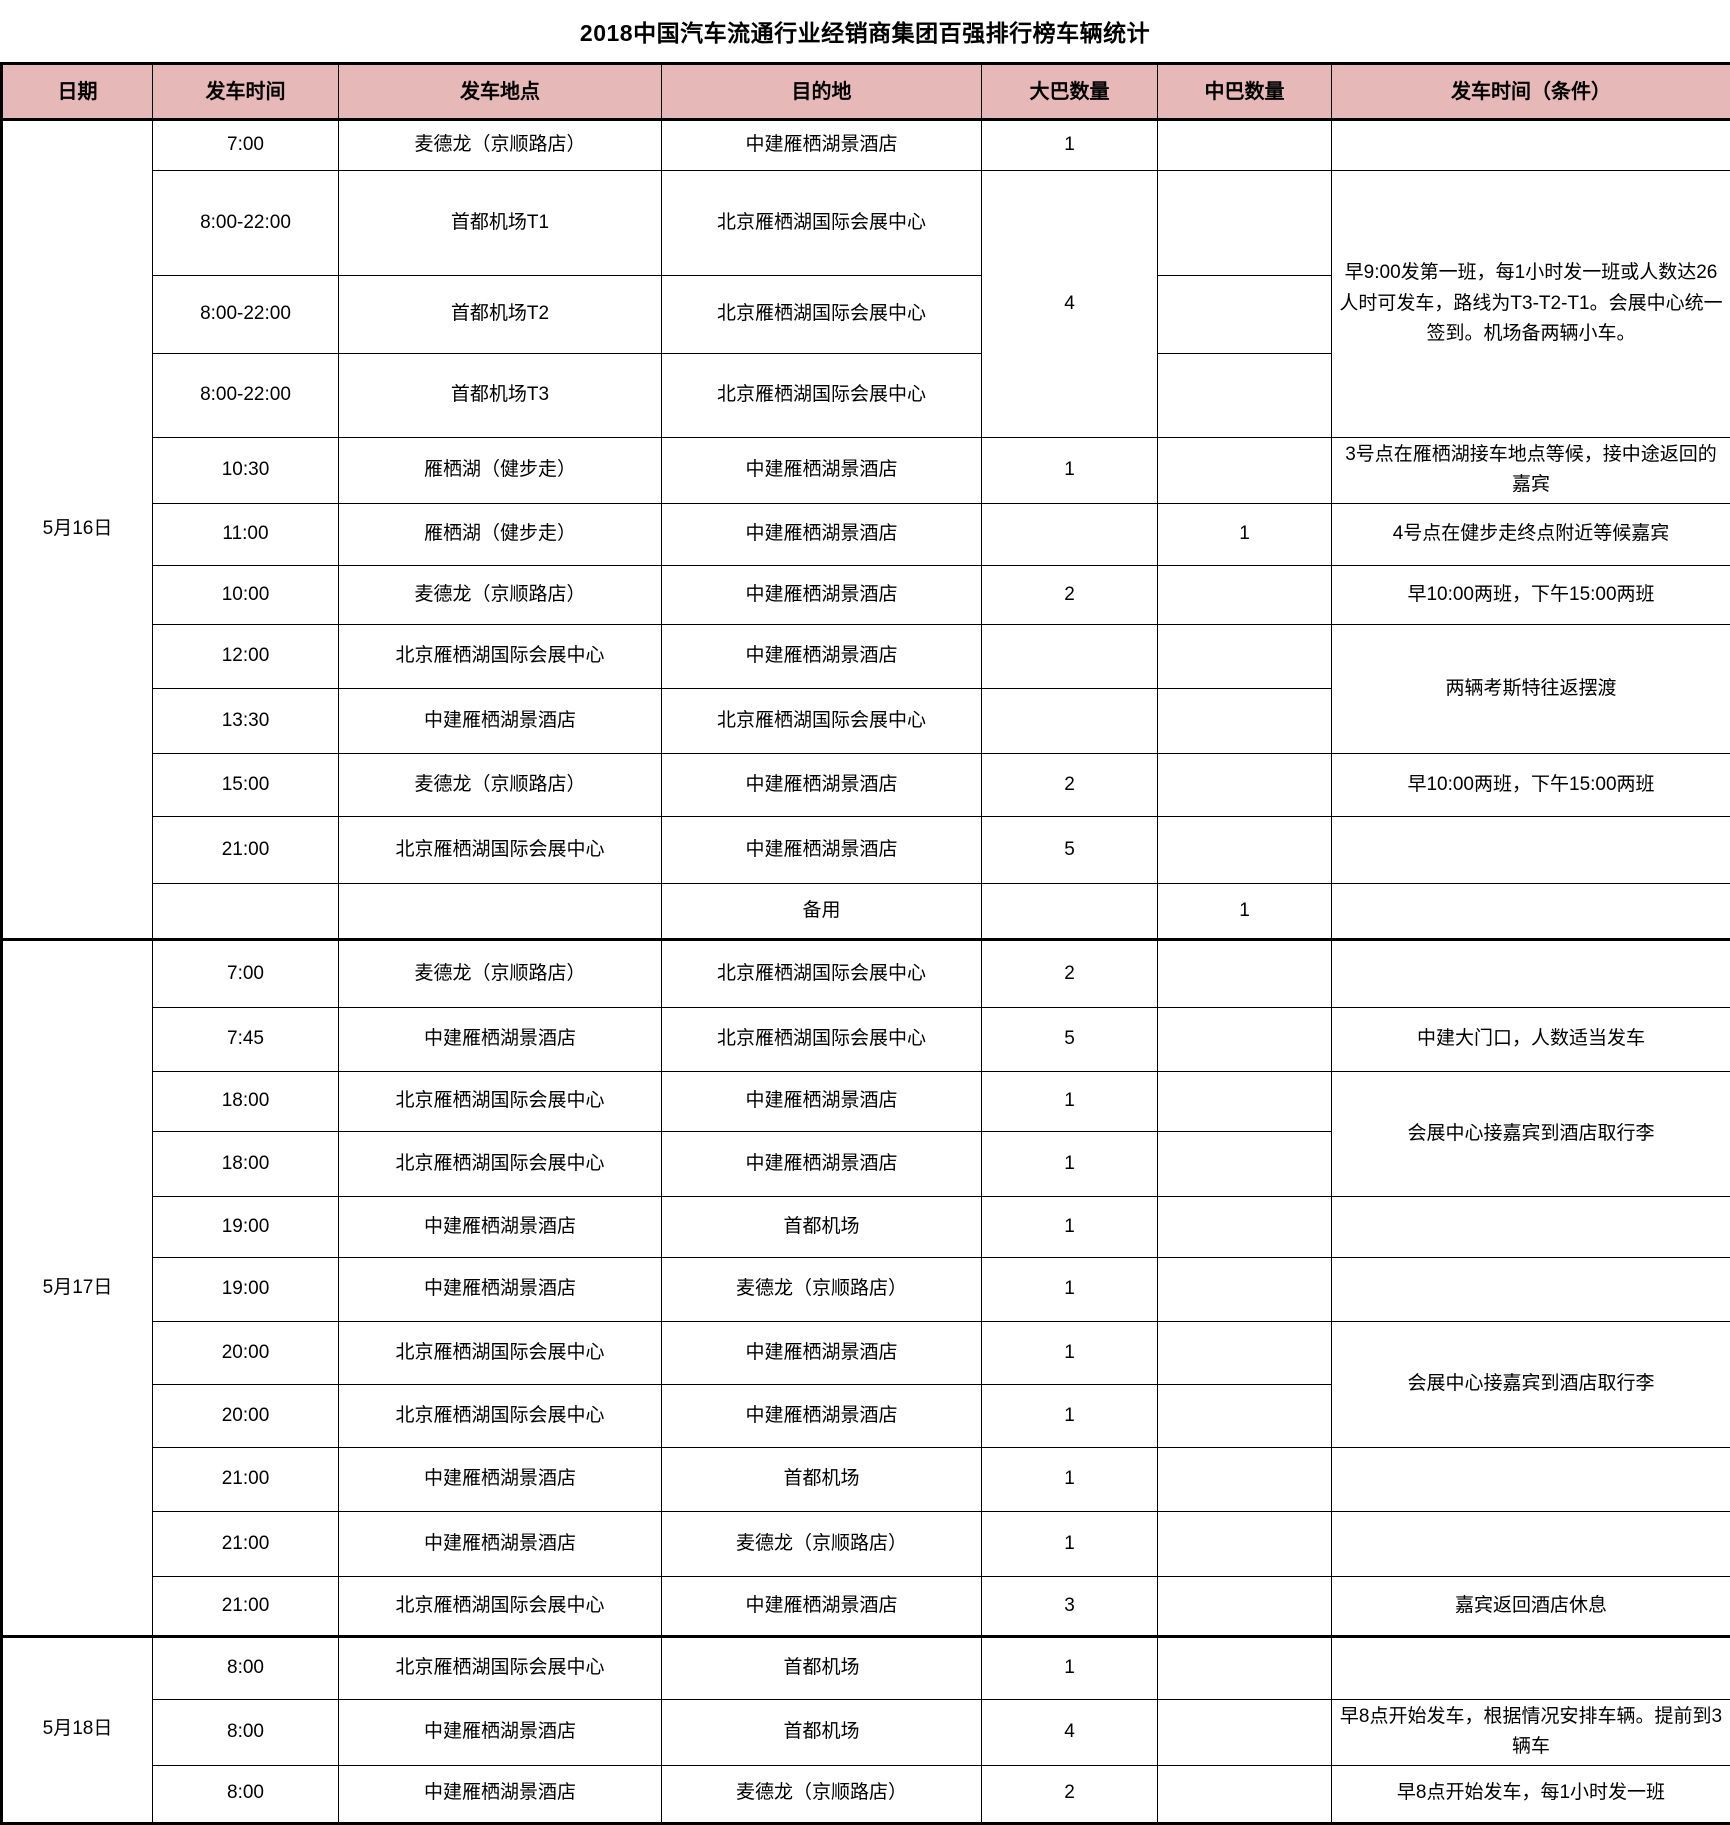  Describe the element at coordinates (500, 92) in the screenshot. I see `col-header-depart-place: 发车地点` at that location.